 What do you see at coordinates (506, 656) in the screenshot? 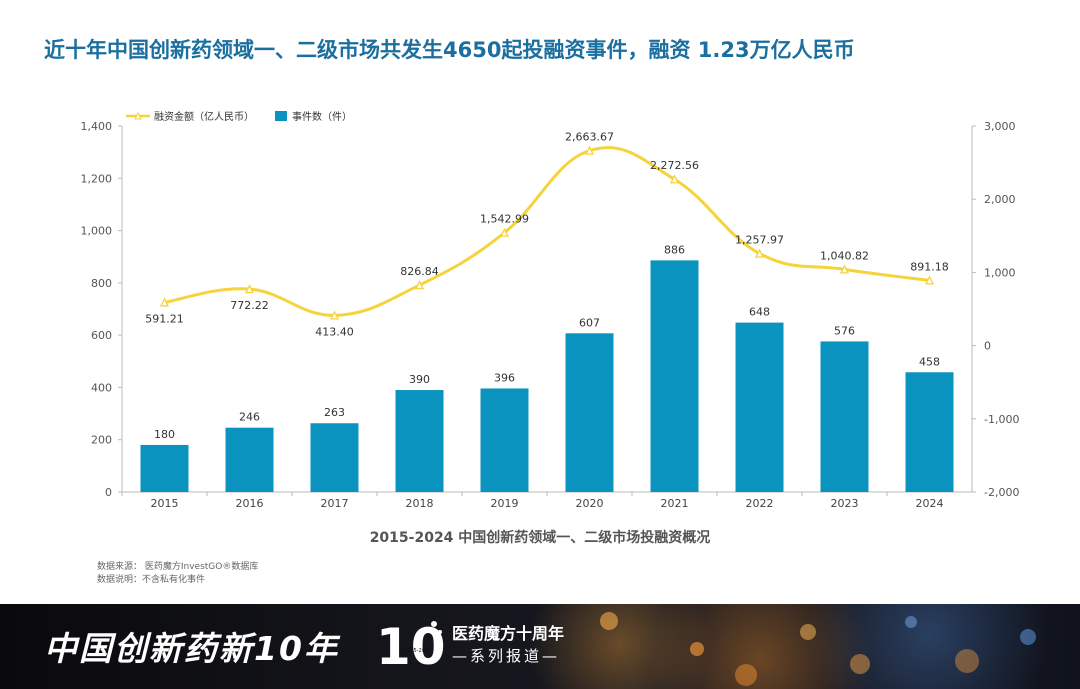
I see `series-subtitle: —系列报道—` at bounding box center [506, 656].